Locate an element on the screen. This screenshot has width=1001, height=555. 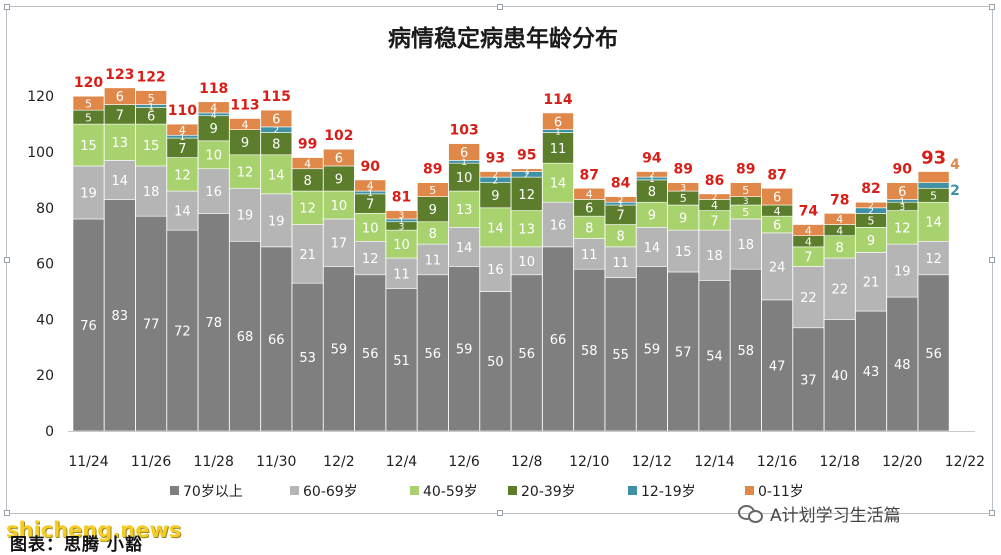
segment-label: 5 is located at coordinates (88, 103).